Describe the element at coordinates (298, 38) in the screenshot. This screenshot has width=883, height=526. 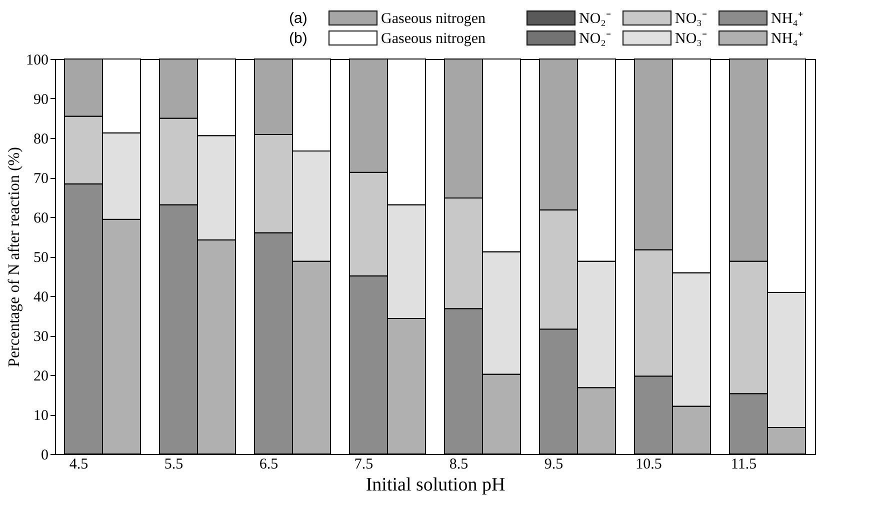
I see `text: (b)` at that location.